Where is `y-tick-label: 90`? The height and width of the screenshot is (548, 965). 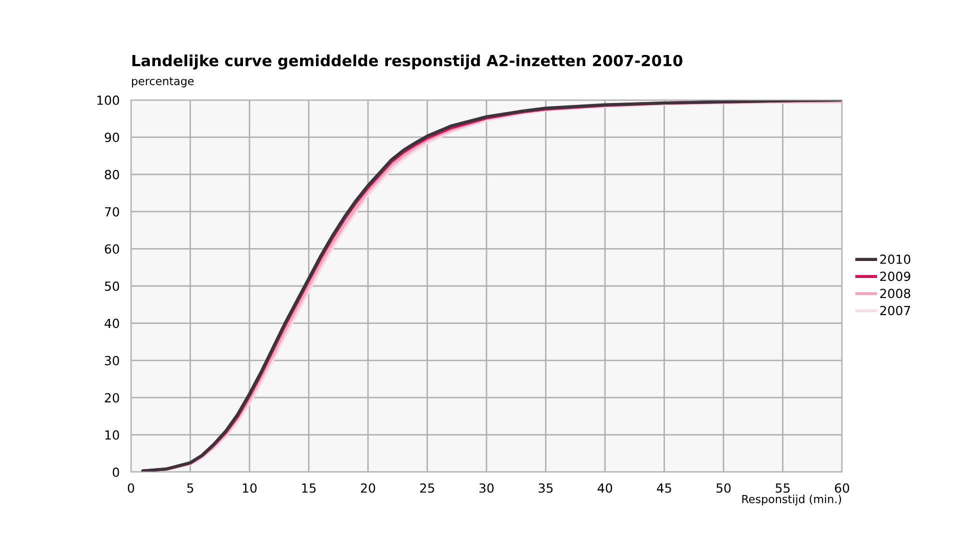
y-tick-label: 90 is located at coordinates (112, 137).